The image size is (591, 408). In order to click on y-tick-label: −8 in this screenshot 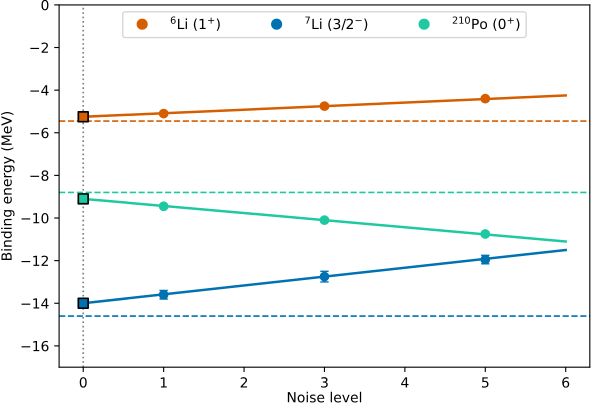, I will do `click(39, 175)`.